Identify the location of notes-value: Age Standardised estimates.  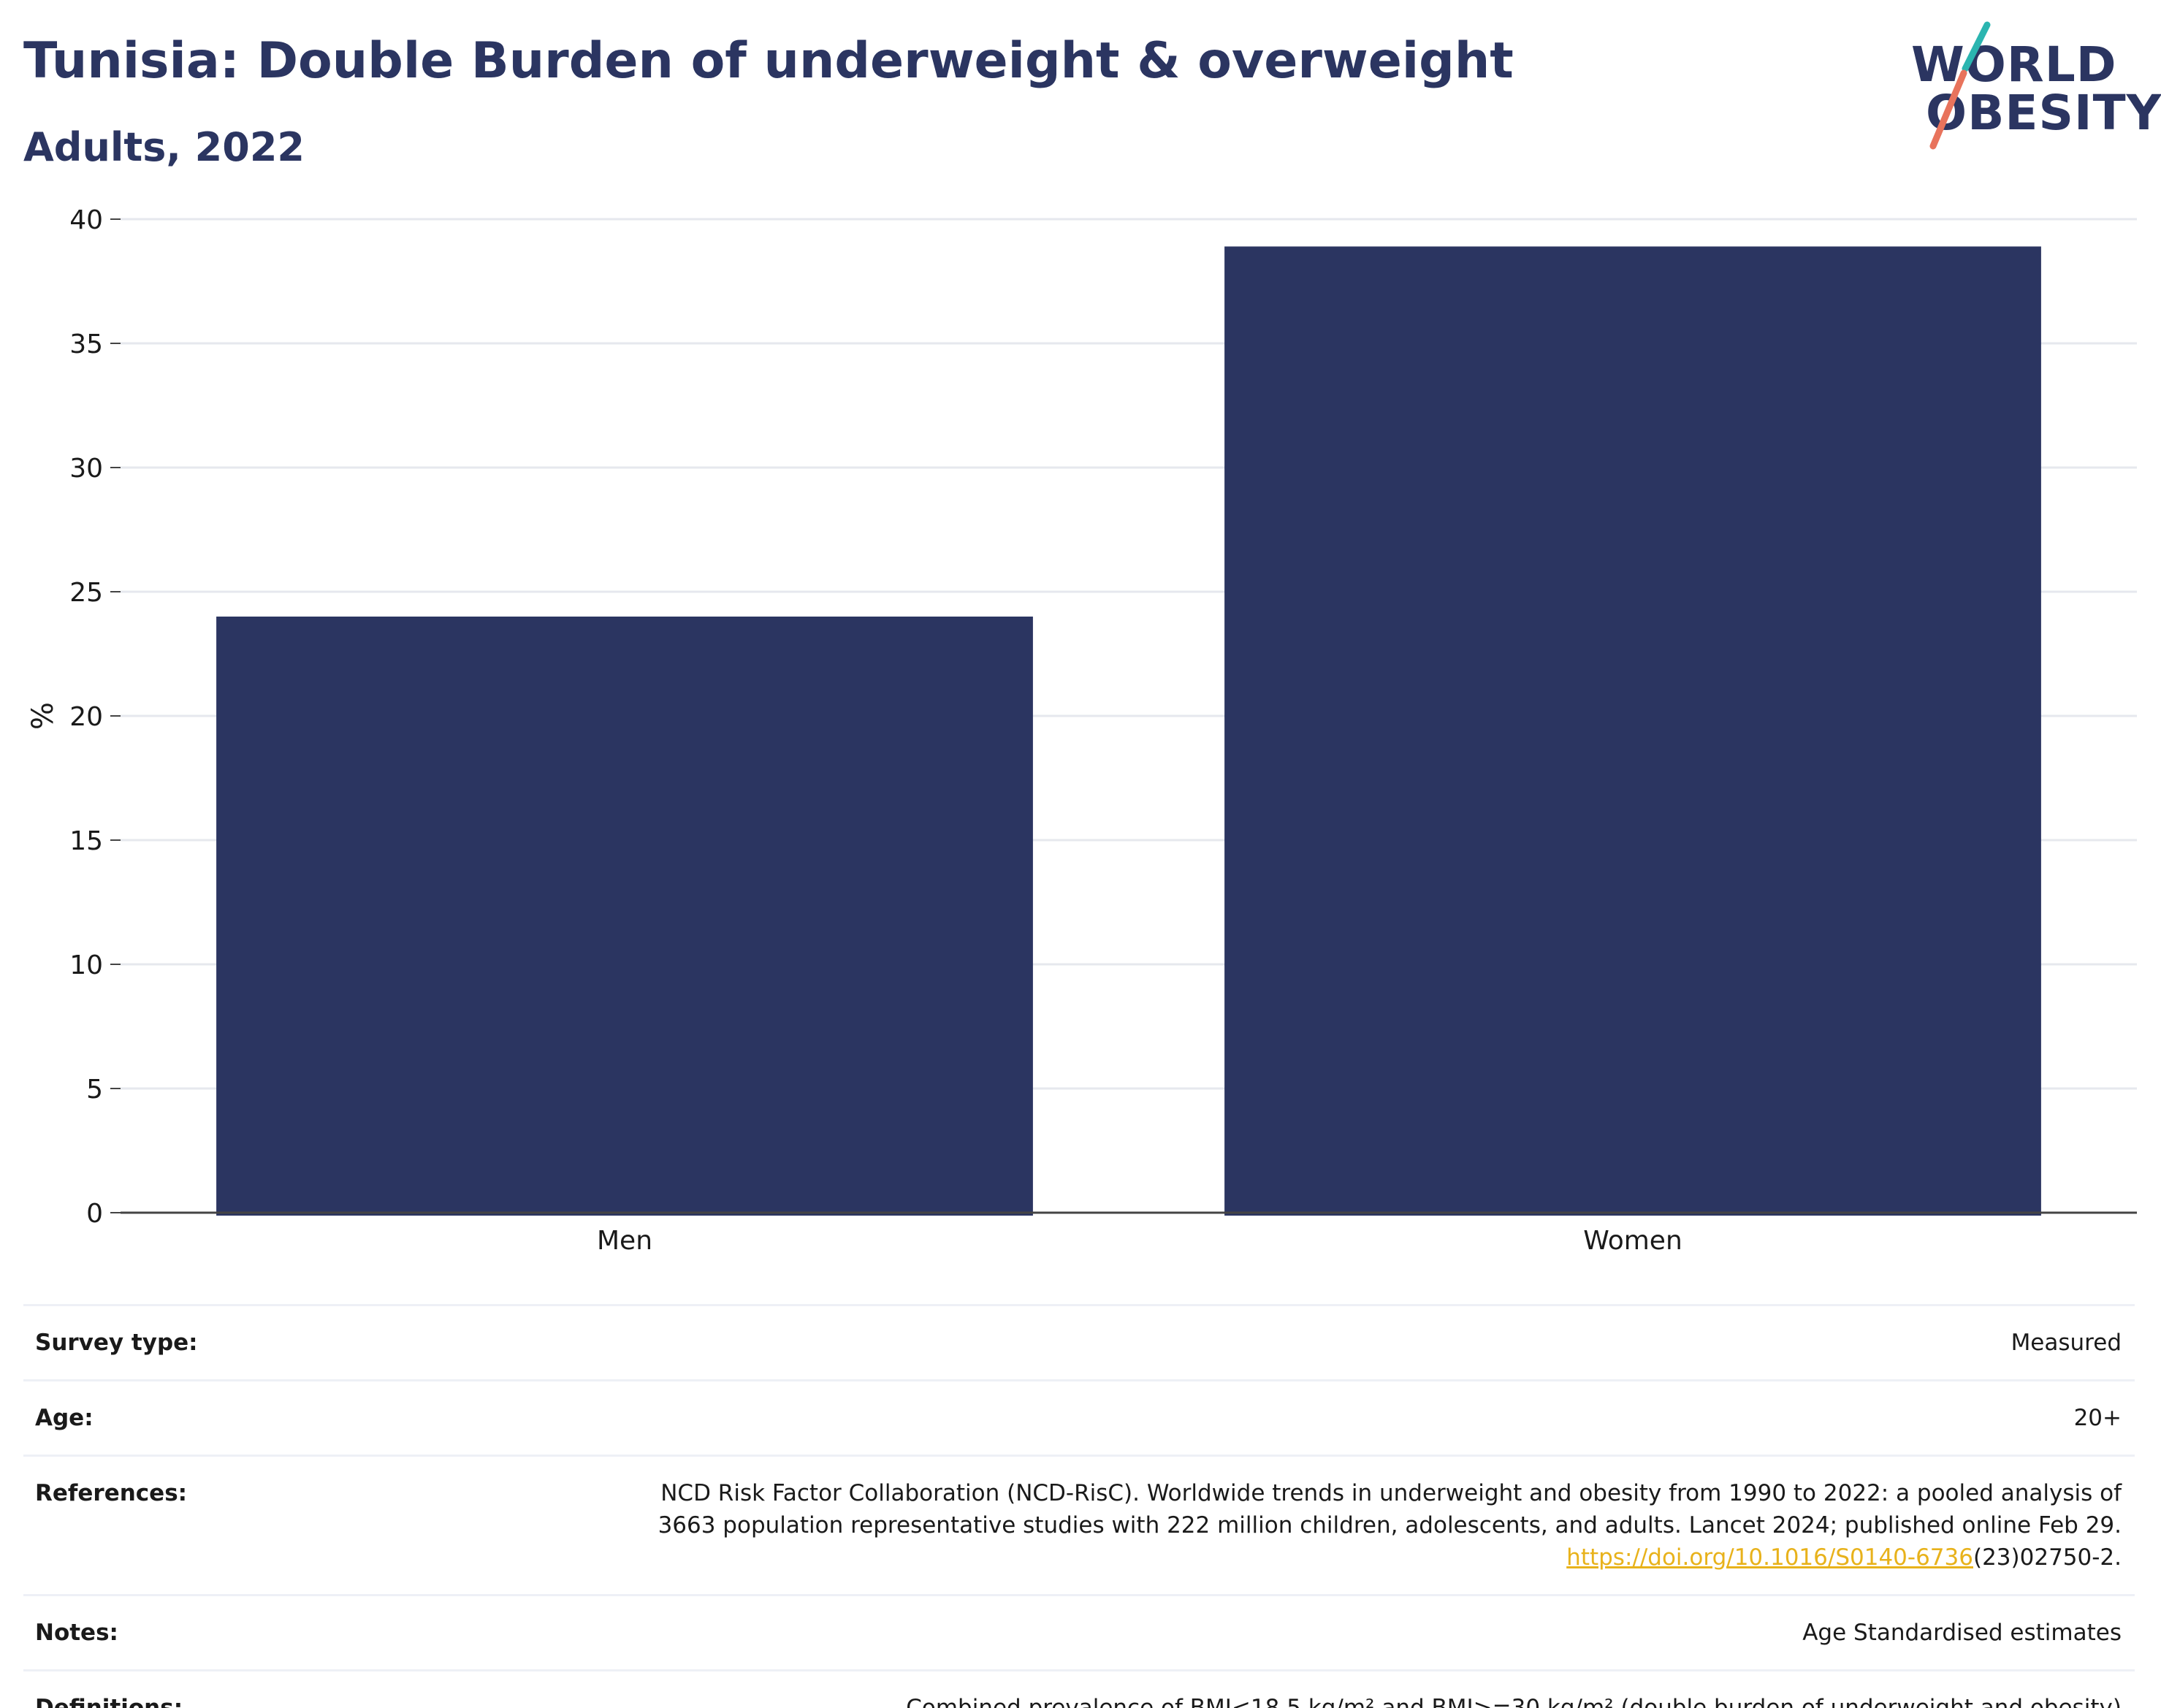
(1962, 1633).